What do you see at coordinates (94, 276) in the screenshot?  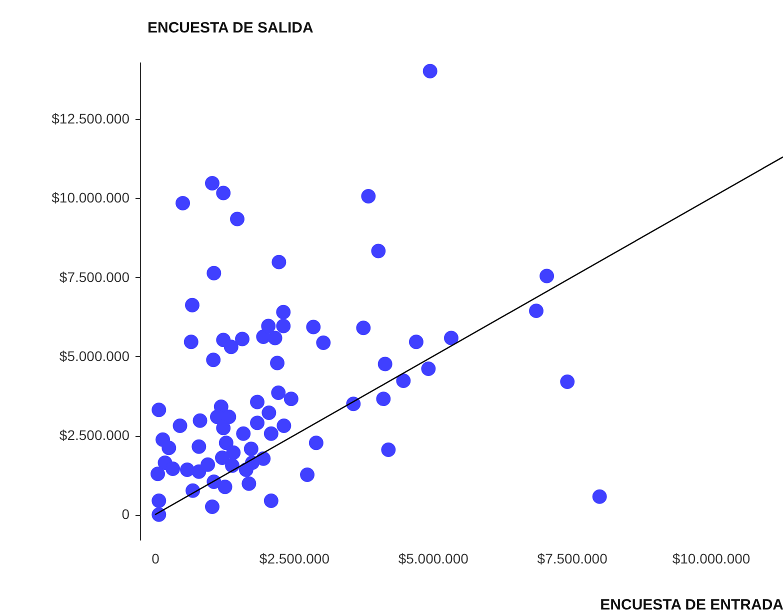 I see `y-tick-label: $7.500.000` at bounding box center [94, 276].